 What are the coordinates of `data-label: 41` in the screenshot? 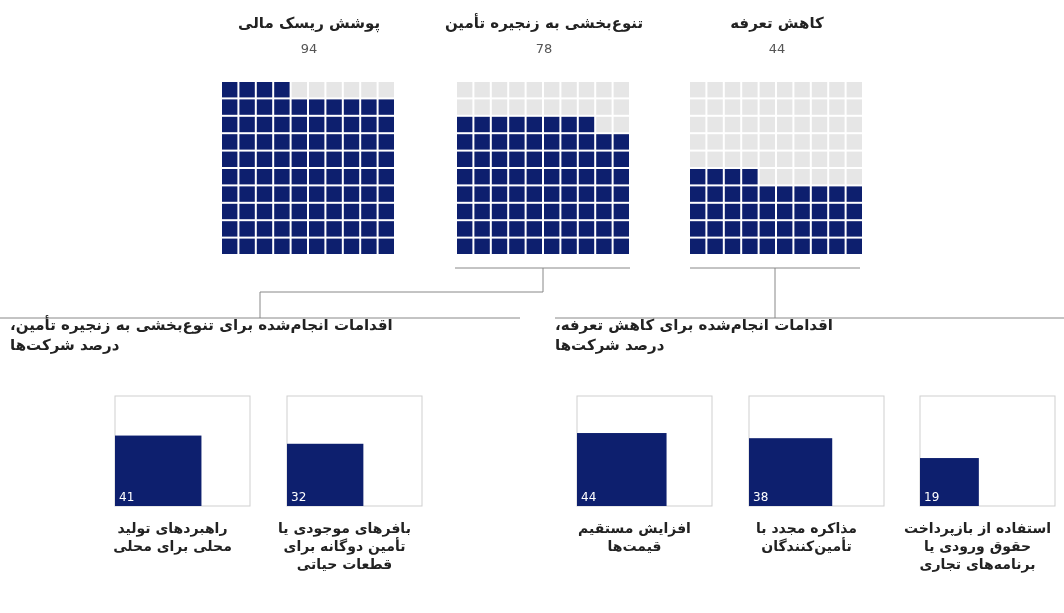 It's located at (127, 497).